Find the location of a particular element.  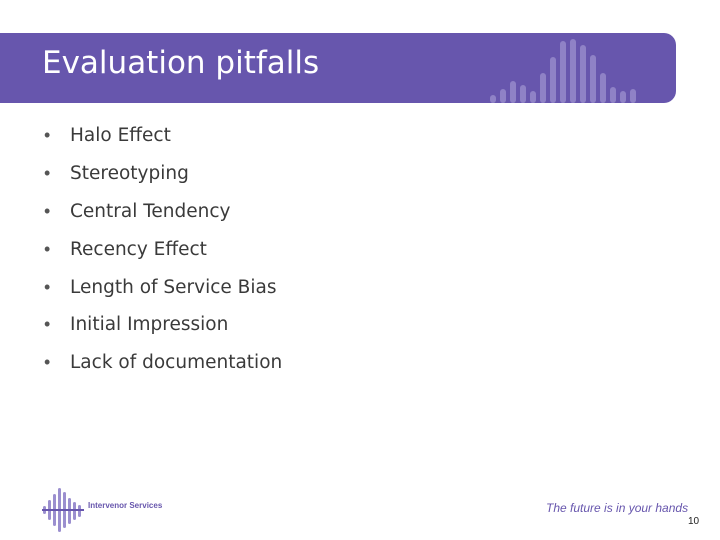

page-number: 10 is located at coordinates (694, 521).